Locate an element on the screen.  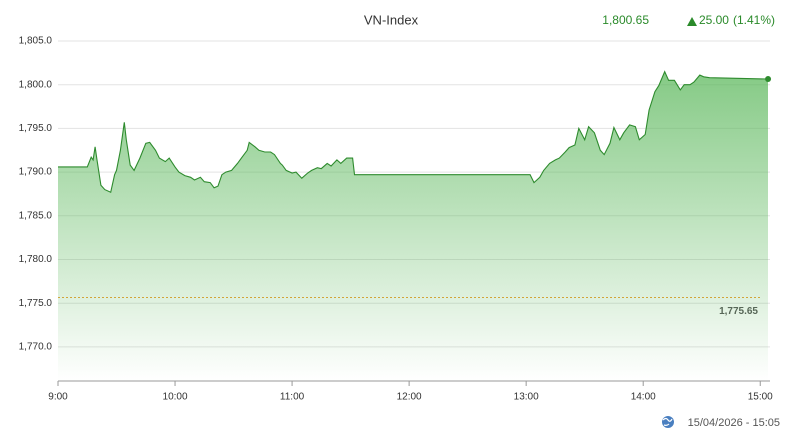
change-value: 25.00 is located at coordinates (714, 20).